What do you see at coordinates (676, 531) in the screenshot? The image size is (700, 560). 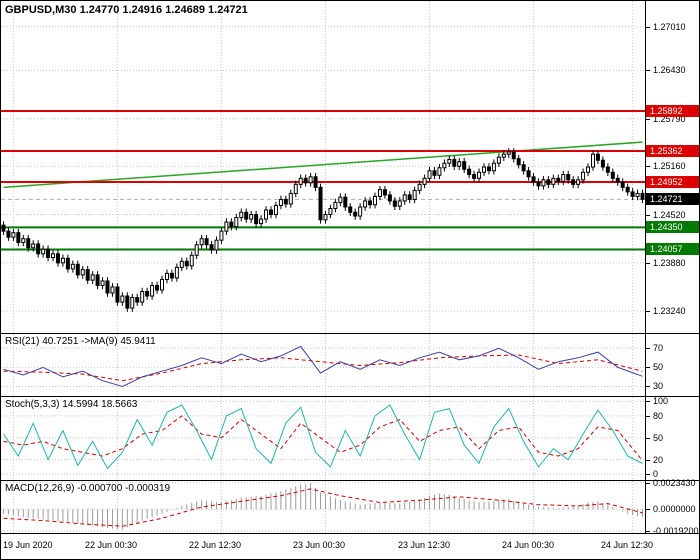 I see `axis-label: -0.0019200` at bounding box center [676, 531].